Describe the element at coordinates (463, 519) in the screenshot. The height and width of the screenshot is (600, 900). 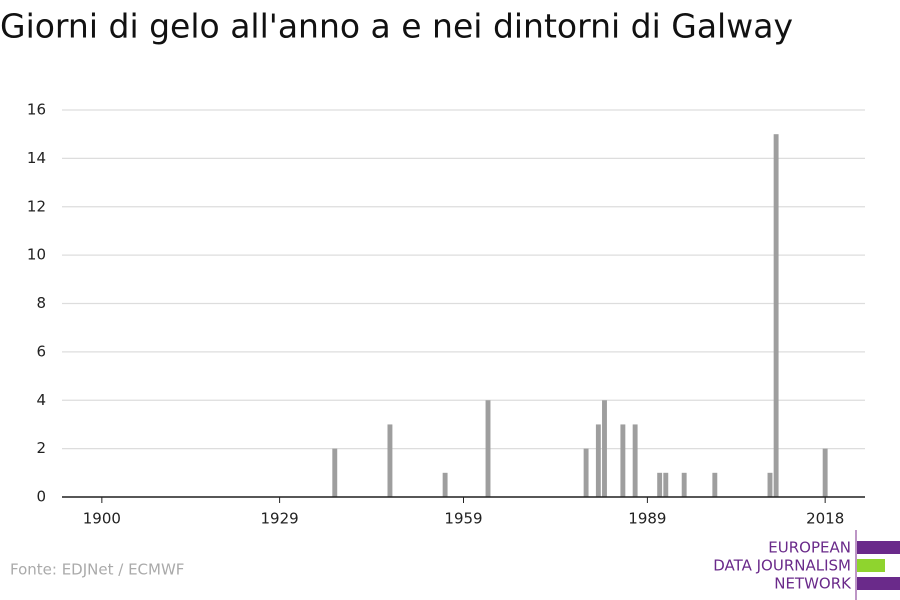
I see `x-tick-label: 1959` at that location.